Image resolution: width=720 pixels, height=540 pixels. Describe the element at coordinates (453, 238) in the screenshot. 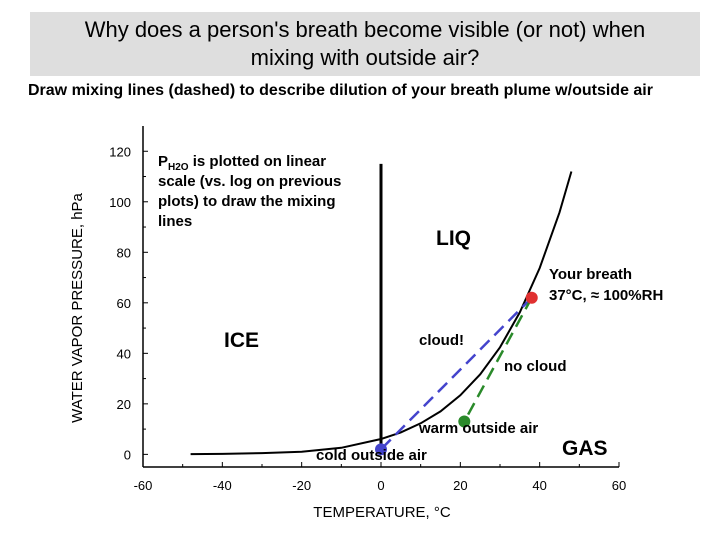

I see `region-label-liq: LIQ` at that location.